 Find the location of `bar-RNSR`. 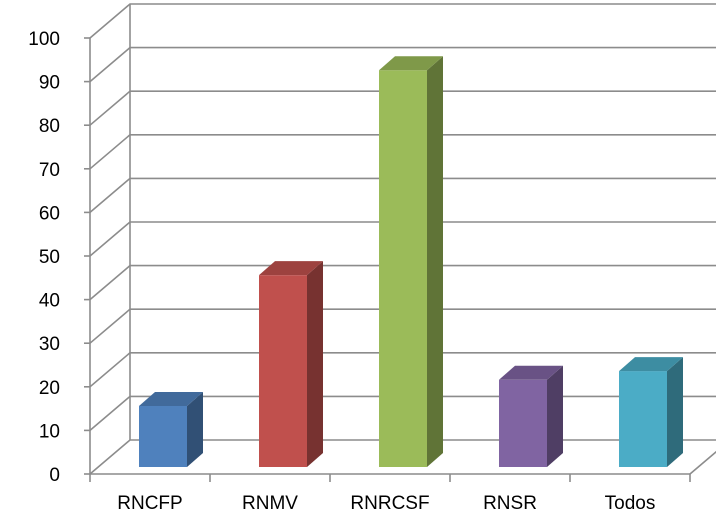

bar-RNSR is located at coordinates (531, 416).